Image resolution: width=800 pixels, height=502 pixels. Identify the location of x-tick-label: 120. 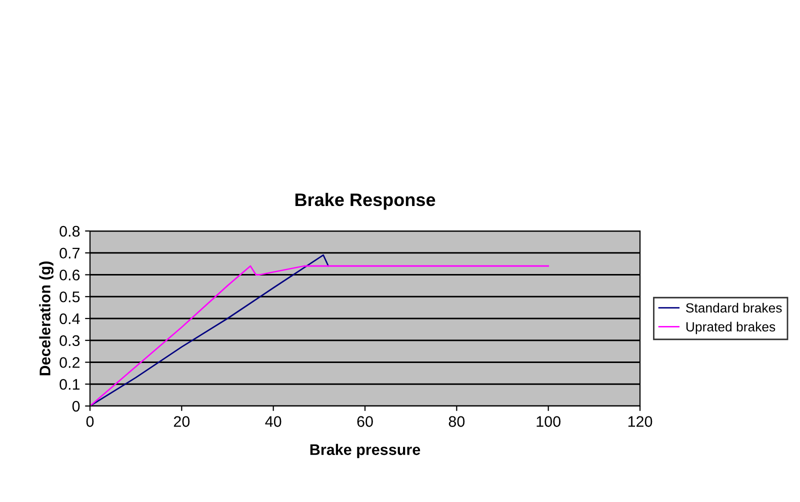
(640, 421).